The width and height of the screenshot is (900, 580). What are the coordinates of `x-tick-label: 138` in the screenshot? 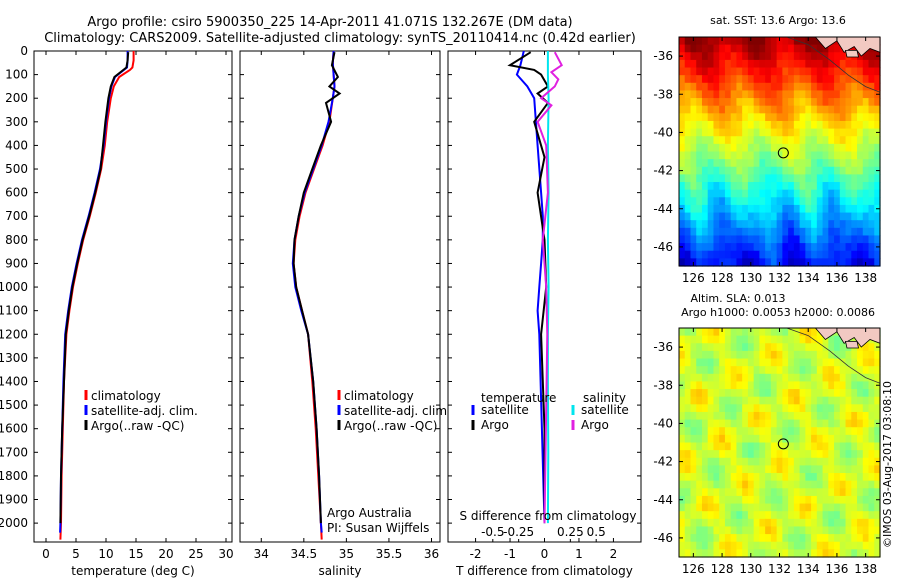 It's located at (865, 278).